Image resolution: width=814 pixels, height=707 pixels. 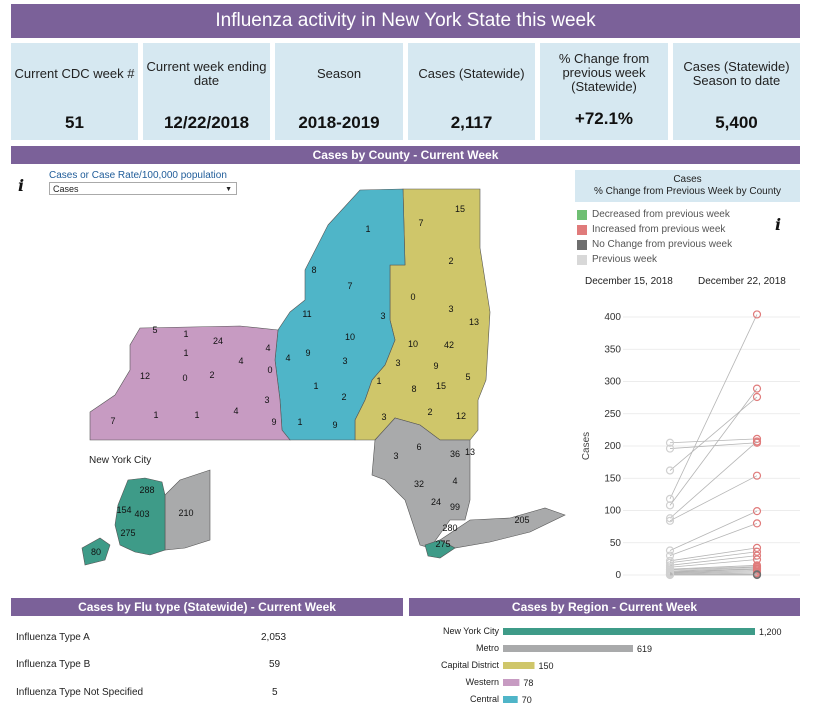 What do you see at coordinates (74, 91) in the screenshot?
I see `kpi-cdc-week: Current CDC week # 51` at bounding box center [74, 91].